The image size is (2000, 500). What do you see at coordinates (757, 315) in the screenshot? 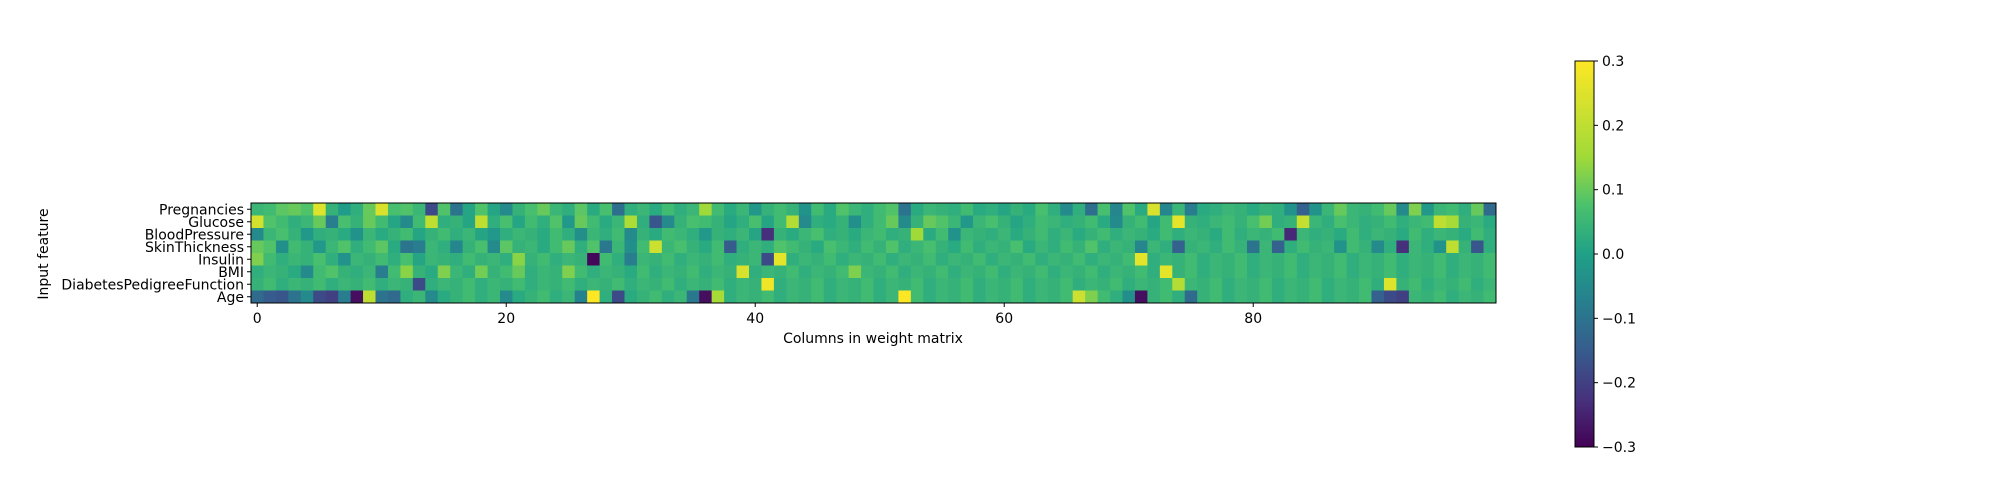
I see `x-axis-ticks: 0 20 40 60 80` at bounding box center [757, 315].